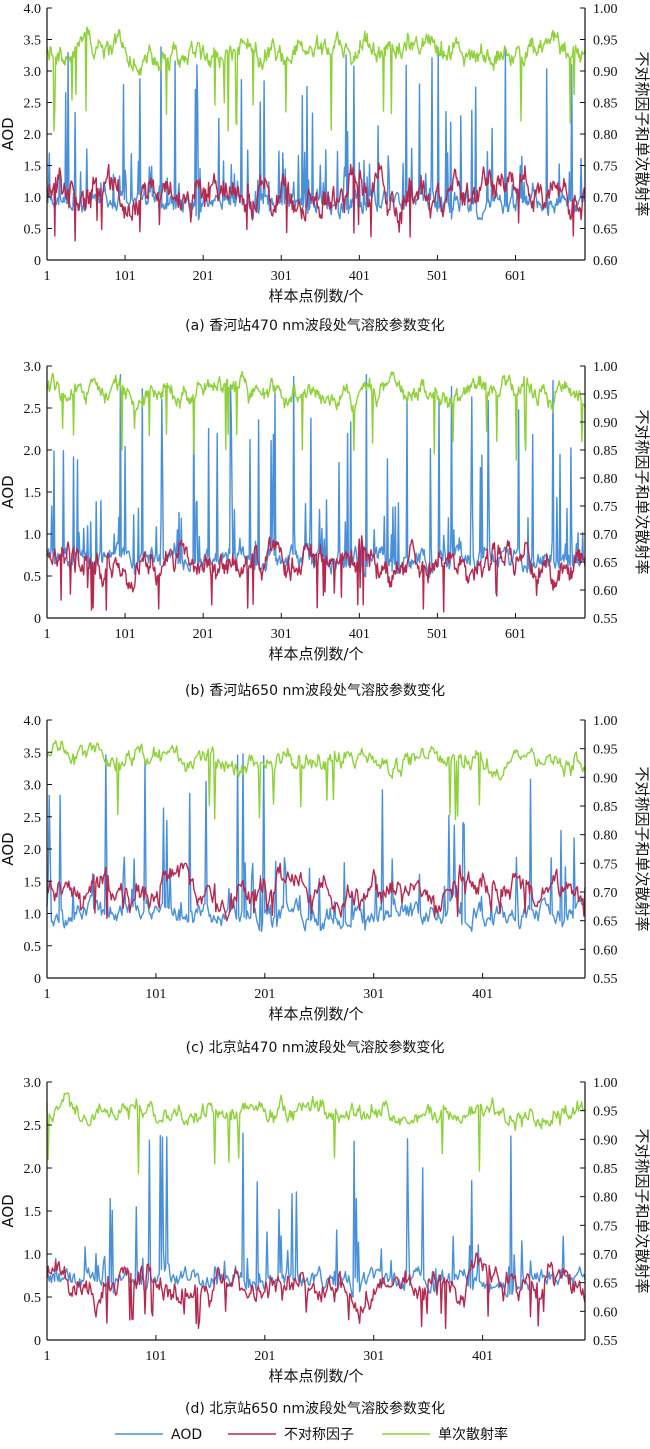 The image size is (650, 1449). Describe the element at coordinates (315, 1047) in the screenshot. I see `panel-caption: (c) 北京站470 nm波段处气溶胶参数变化` at that location.